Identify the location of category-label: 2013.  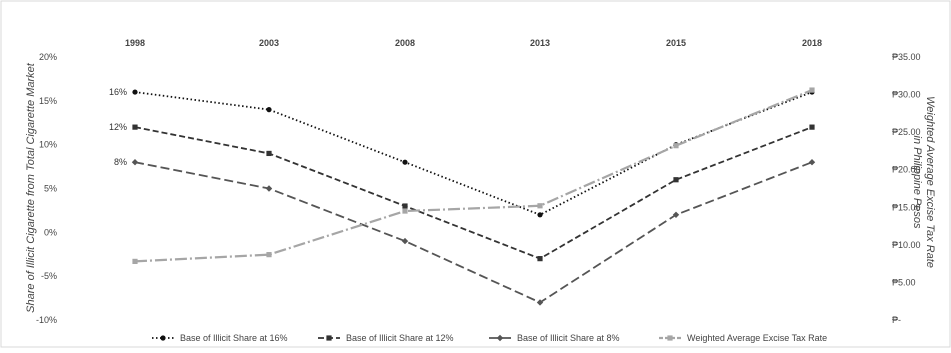
(540, 43).